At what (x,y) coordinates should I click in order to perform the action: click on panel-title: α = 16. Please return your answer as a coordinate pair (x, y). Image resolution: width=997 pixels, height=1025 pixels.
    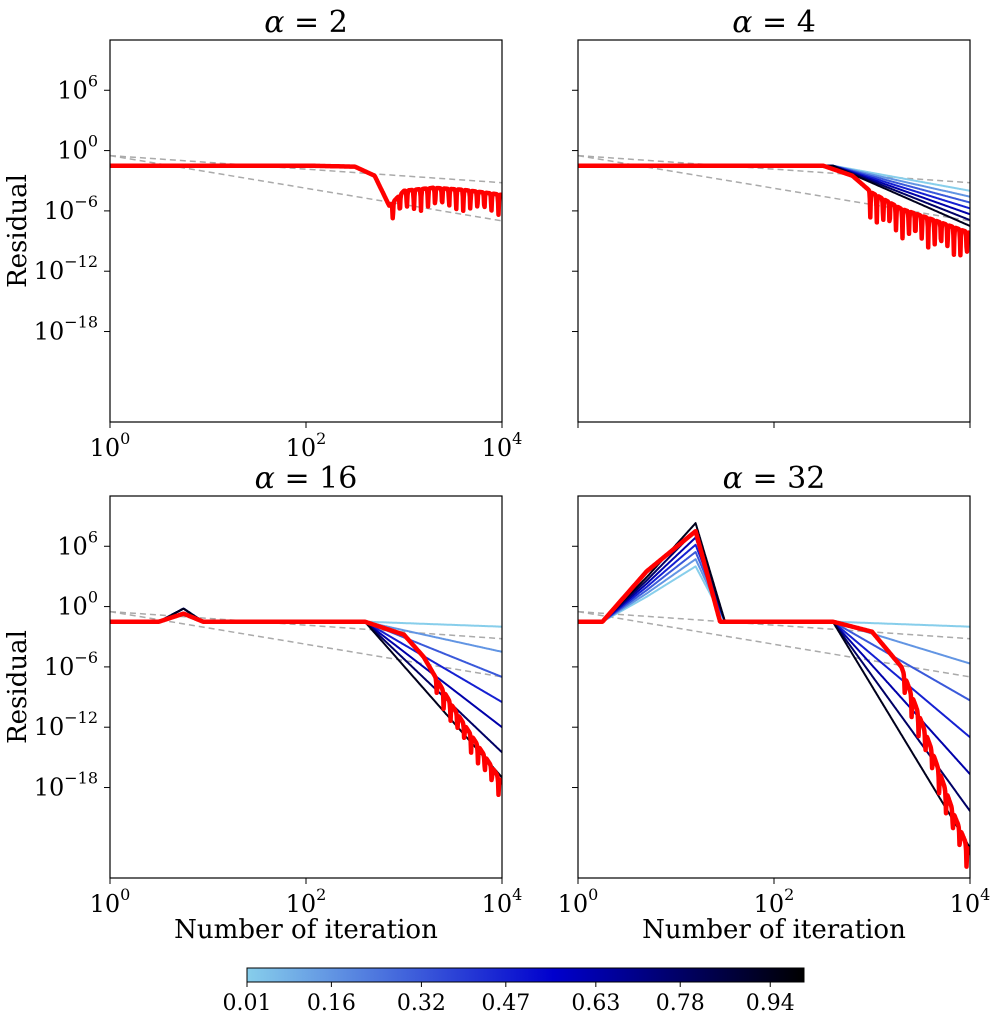
    Looking at the image, I should click on (306, 478).